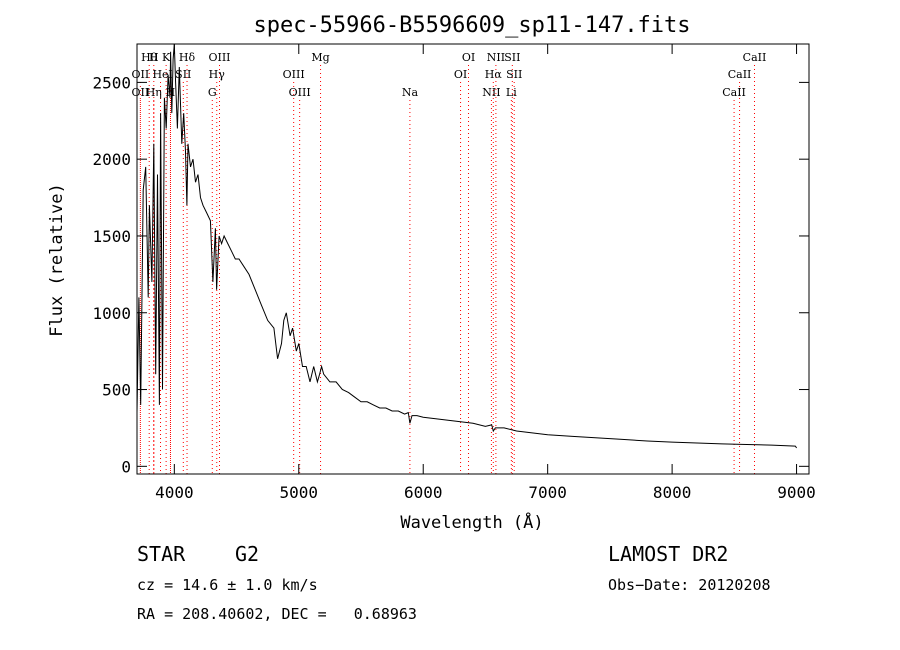  I want to click on y-tick-label: 0, so click(126, 466).